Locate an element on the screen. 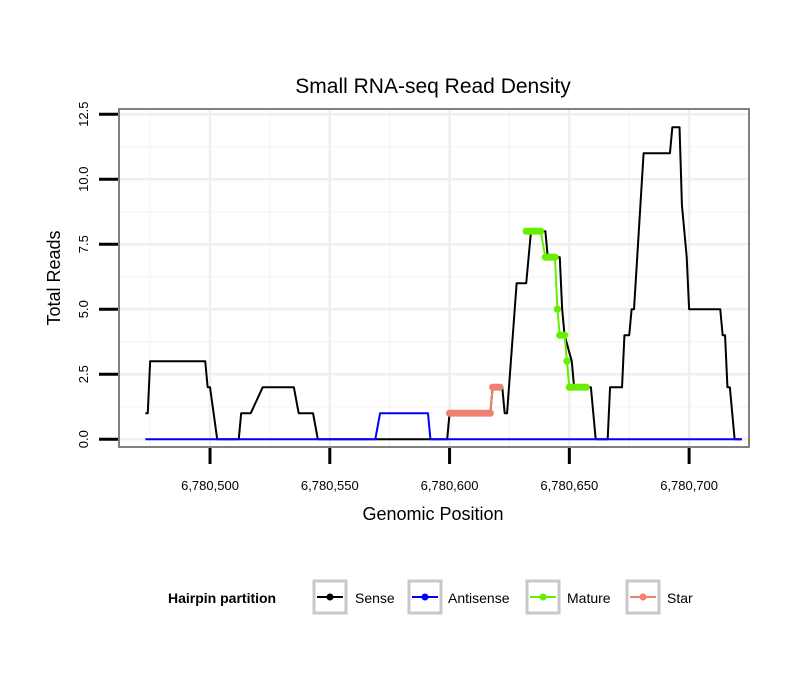  series-line-antisense is located at coordinates (443, 426).